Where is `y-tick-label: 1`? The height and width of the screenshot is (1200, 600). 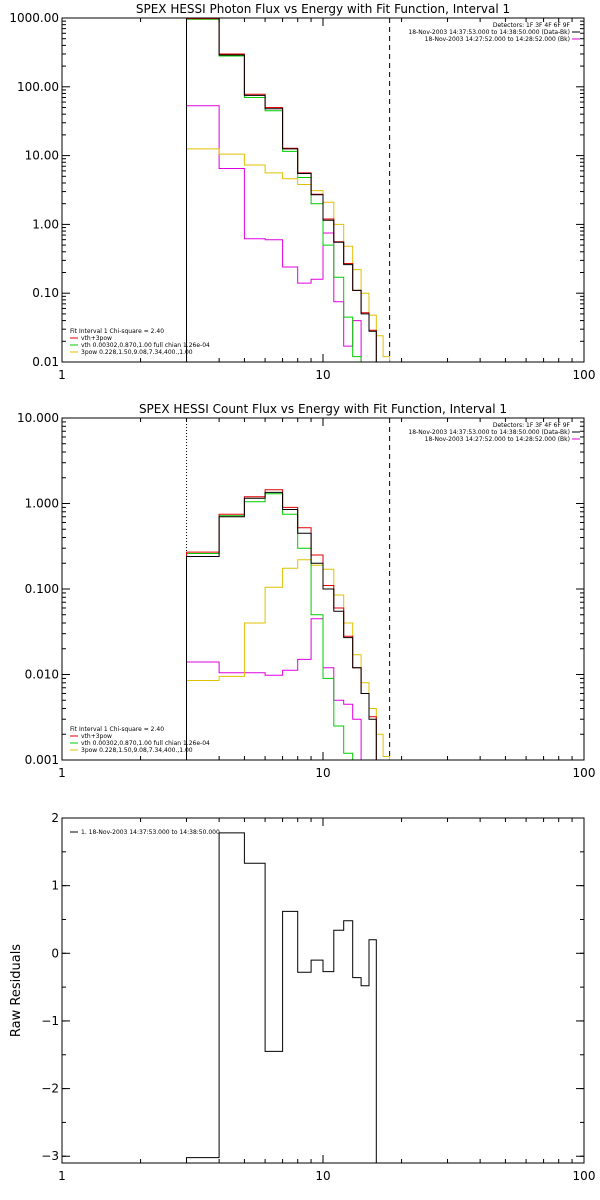 y-tick-label: 1 is located at coordinates (55, 886).